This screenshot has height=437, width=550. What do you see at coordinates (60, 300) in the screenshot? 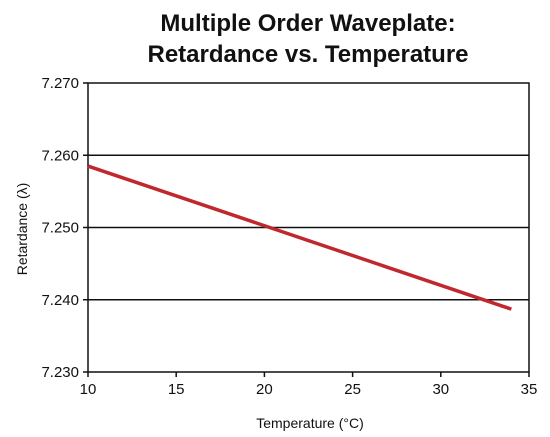
I see `y-tick-label: 7.240` at bounding box center [60, 300].